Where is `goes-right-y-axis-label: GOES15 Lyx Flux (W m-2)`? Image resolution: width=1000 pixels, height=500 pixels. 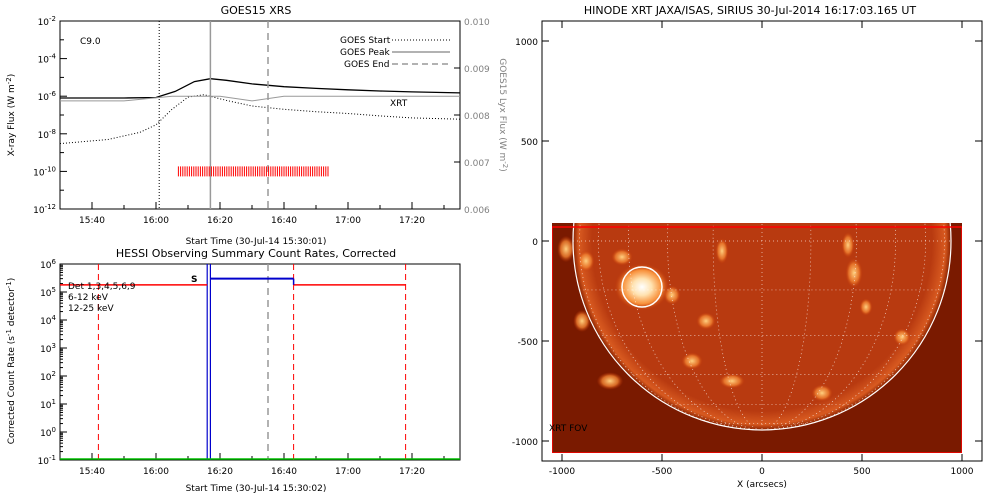 goes-right-y-axis-label: GOES15 Lyx Flux (W m-2) is located at coordinates (503, 115).